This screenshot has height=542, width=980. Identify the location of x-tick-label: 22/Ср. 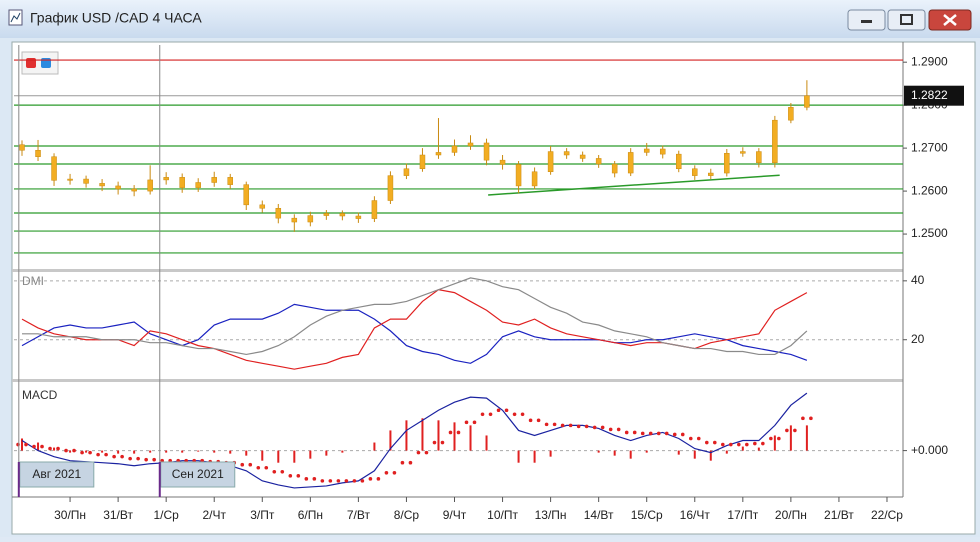
(887, 515).